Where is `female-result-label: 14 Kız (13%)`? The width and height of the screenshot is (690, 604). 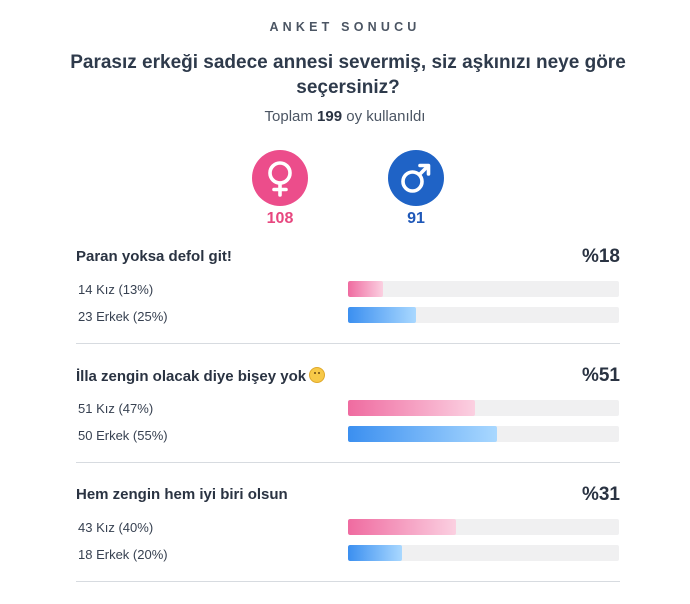
female-result-label: 14 Kız (13%) is located at coordinates (116, 289).